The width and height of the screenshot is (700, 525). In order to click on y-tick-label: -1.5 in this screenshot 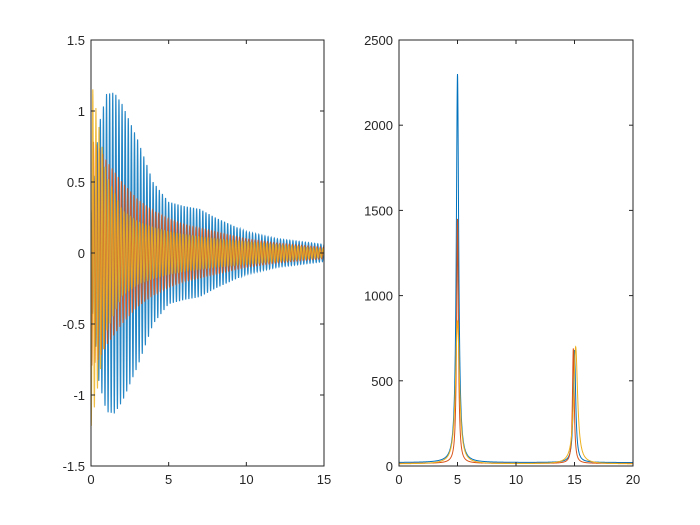, I will do `click(74, 466)`.